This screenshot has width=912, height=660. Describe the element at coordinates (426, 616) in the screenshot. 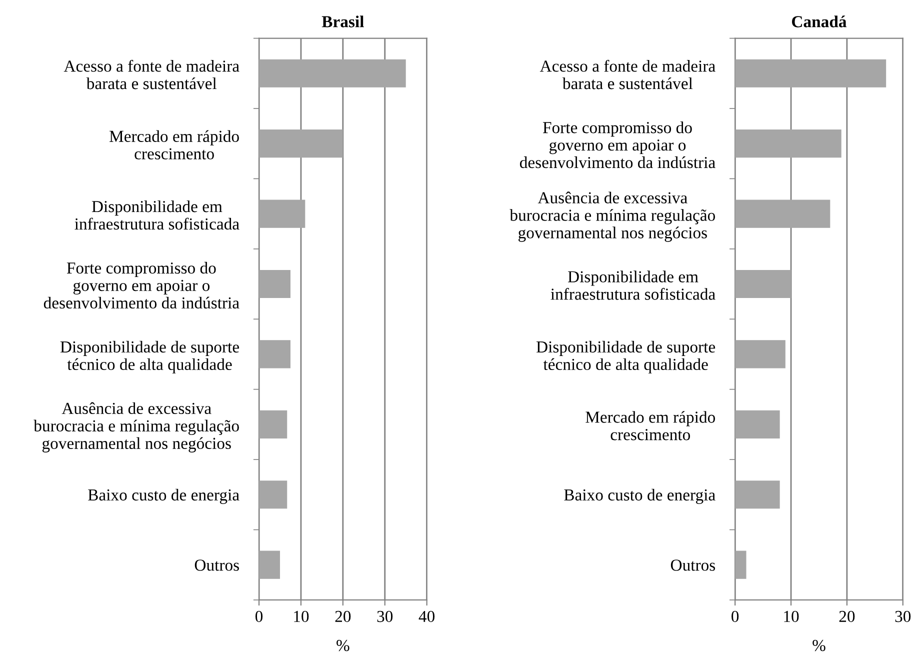

I see `x-tick-label: 40` at that location.